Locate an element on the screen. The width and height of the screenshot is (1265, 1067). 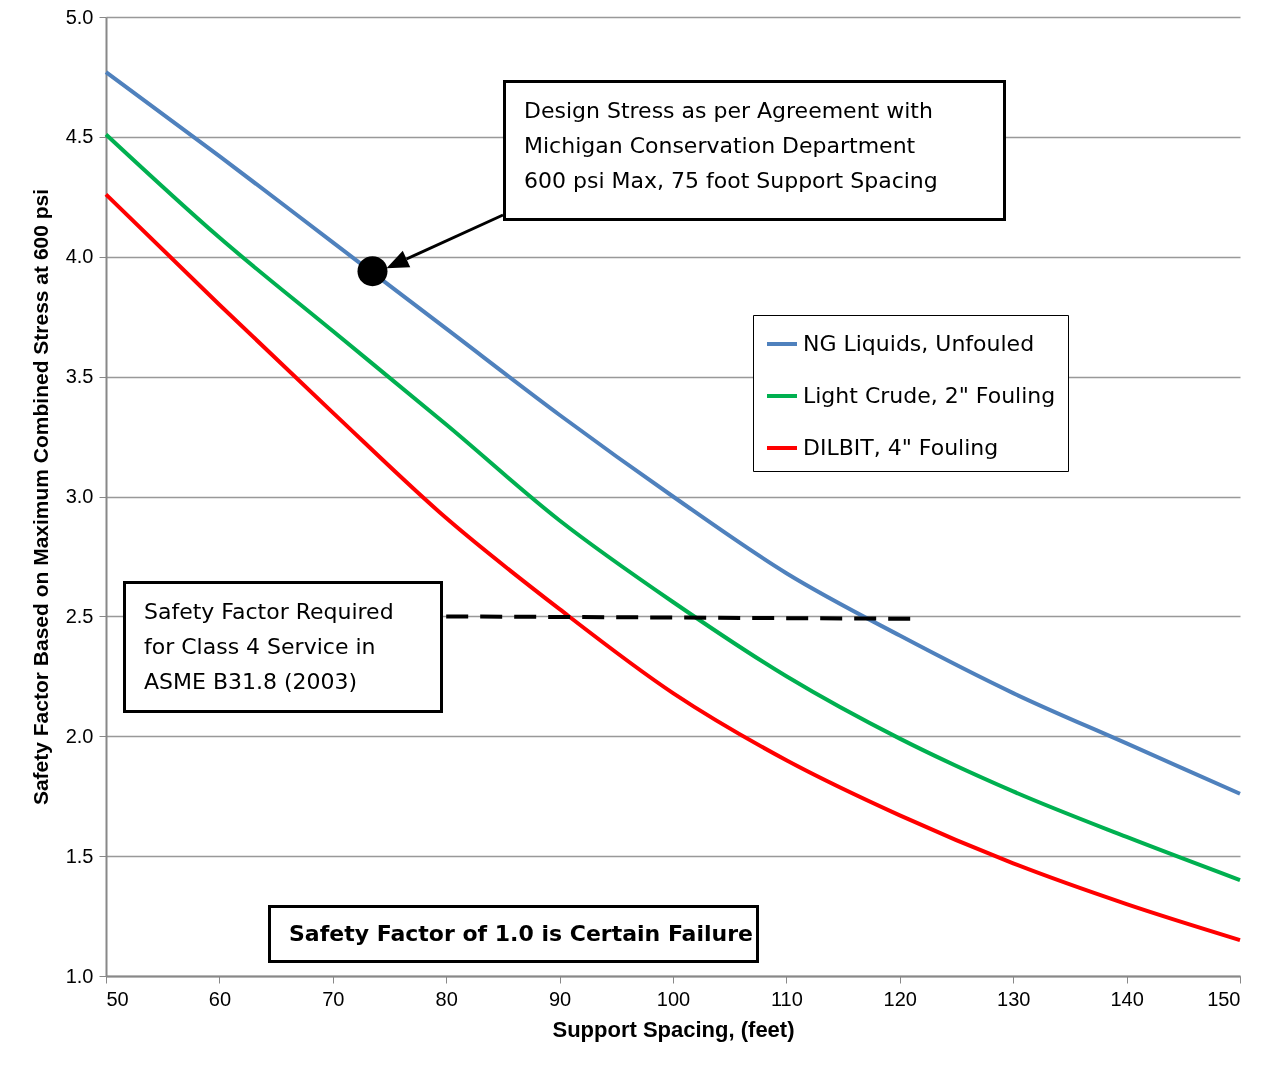
x-tick-label: 60 is located at coordinates (220, 998).